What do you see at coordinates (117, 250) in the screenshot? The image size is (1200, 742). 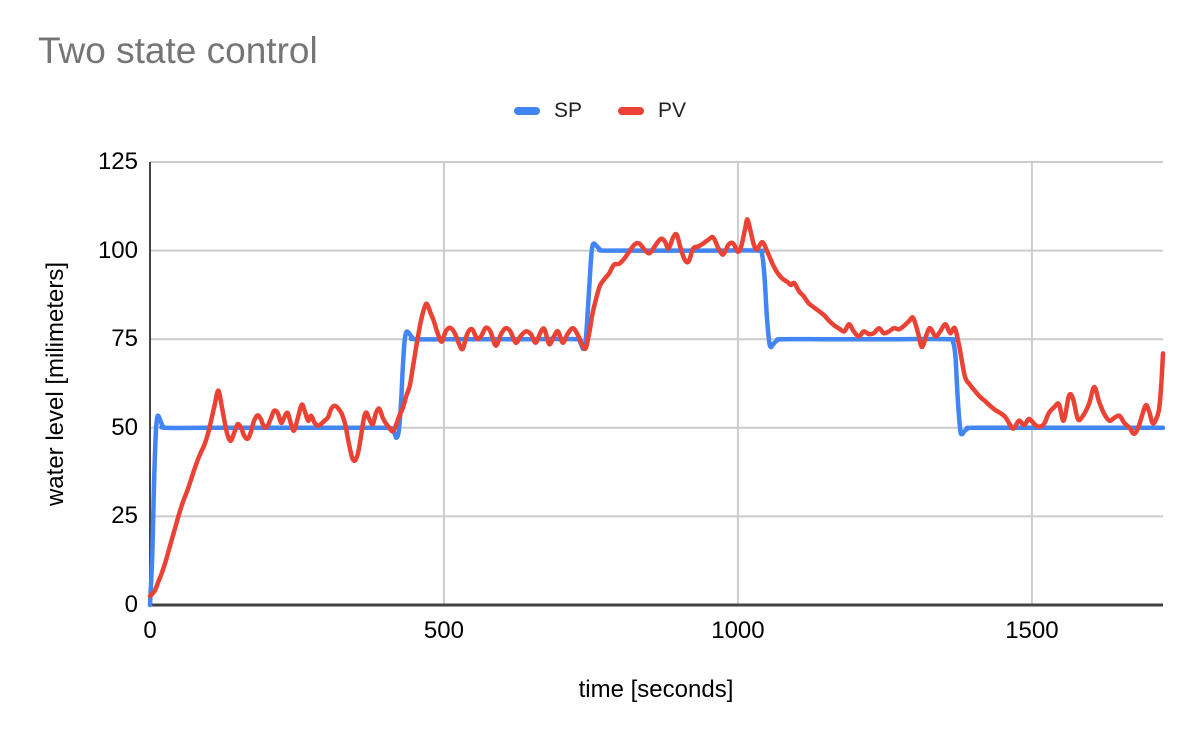 I see `y-tick-label: 100` at bounding box center [117, 250].